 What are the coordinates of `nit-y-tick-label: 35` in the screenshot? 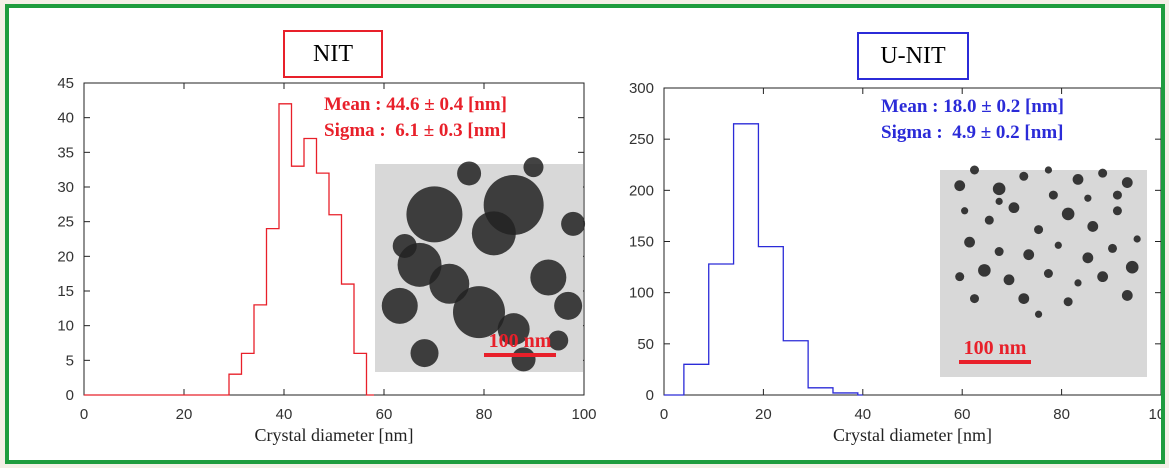 It's located at (65, 152).